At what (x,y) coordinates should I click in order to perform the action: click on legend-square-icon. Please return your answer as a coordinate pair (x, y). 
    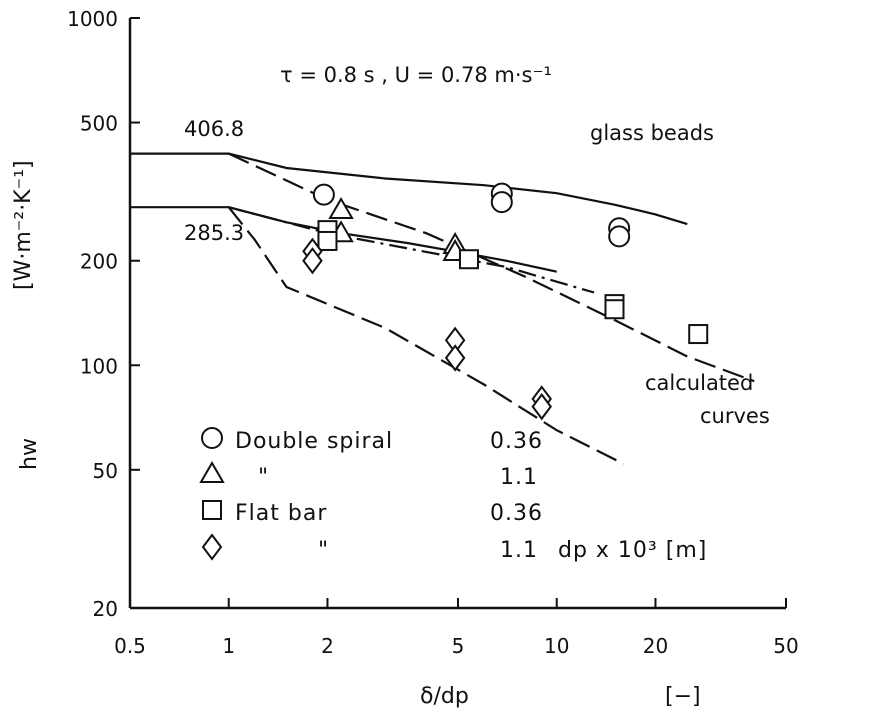
    Looking at the image, I should click on (212, 510).